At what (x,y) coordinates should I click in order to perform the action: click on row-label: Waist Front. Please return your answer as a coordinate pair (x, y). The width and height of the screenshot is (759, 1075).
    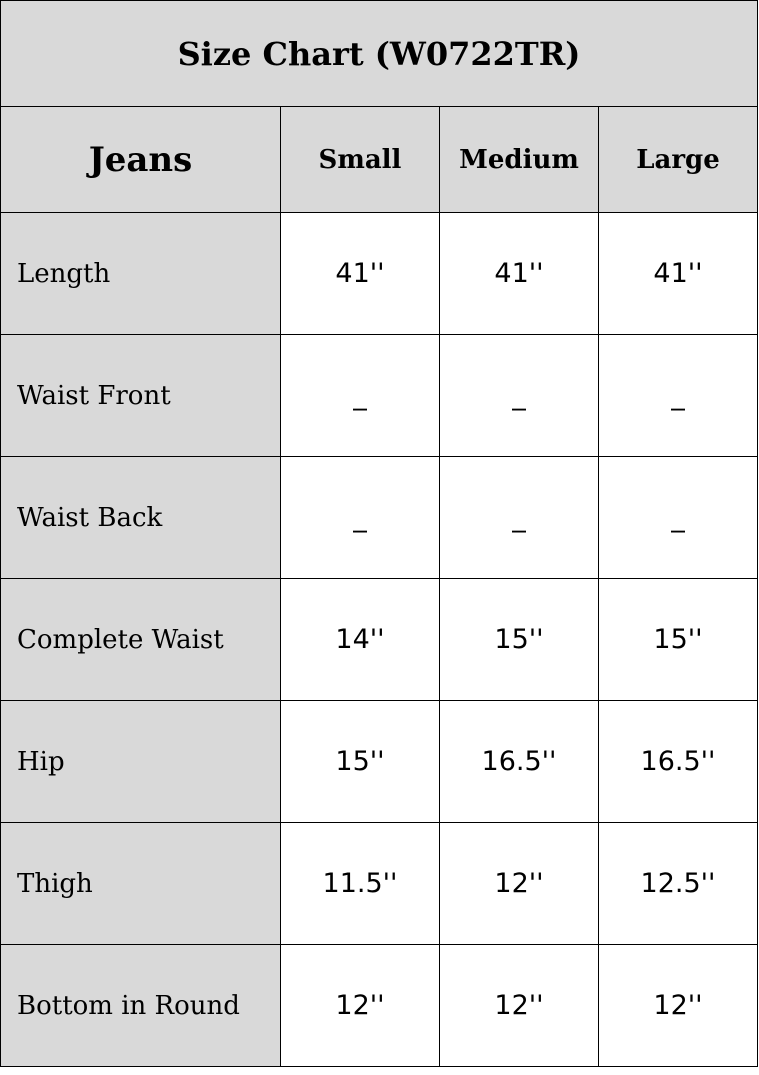
    Looking at the image, I should click on (140, 395).